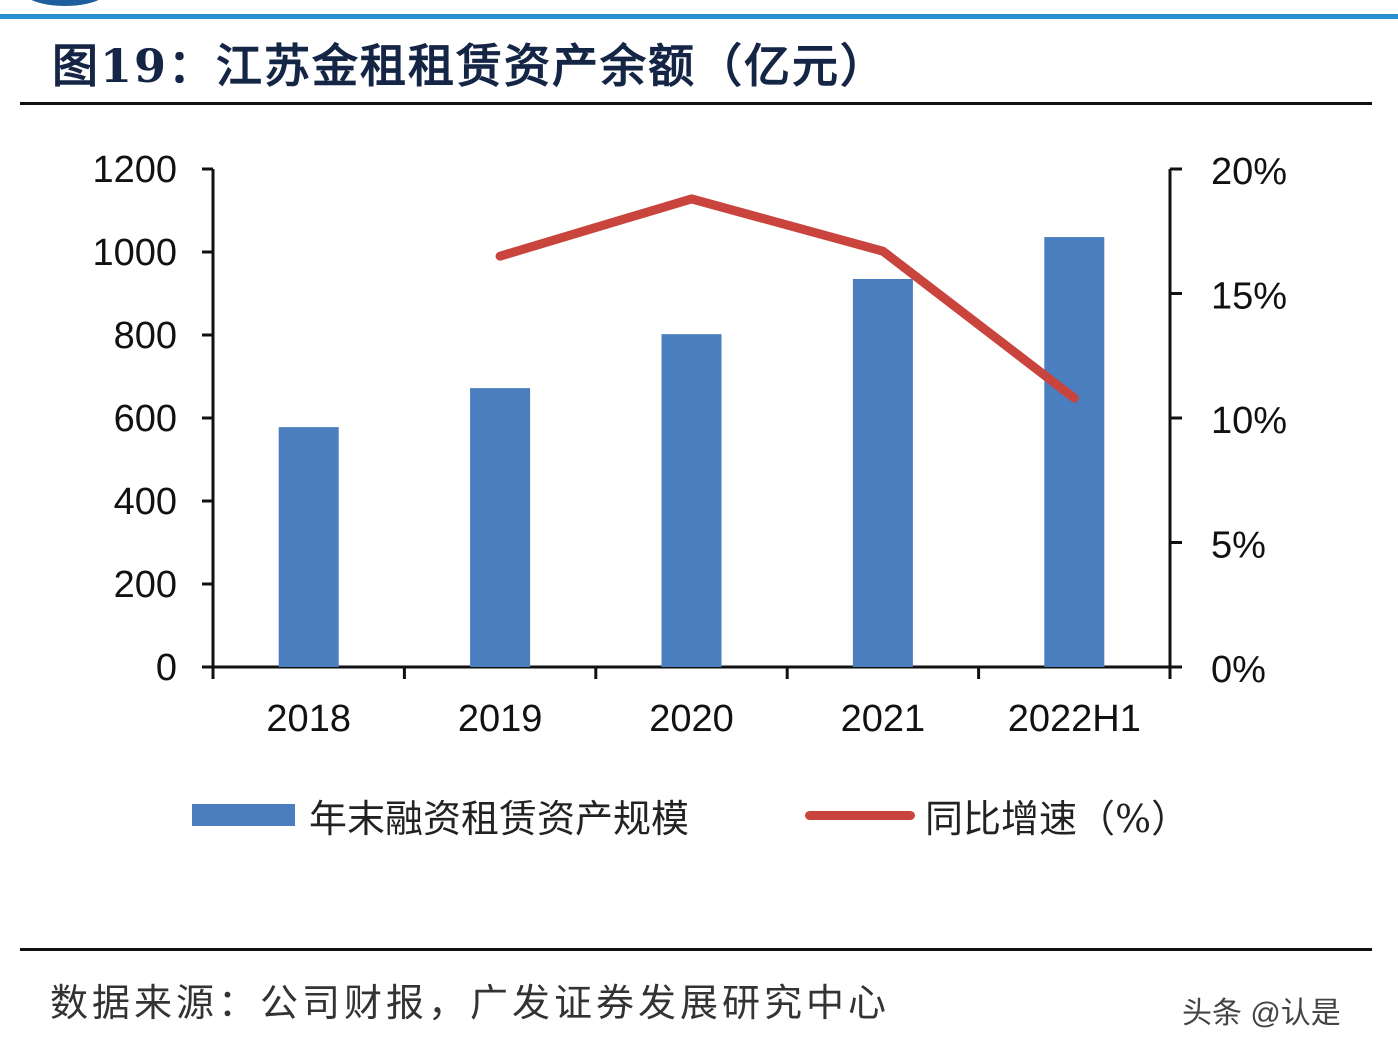 The image size is (1398, 1054). I want to click on bar-2018, so click(308, 547).